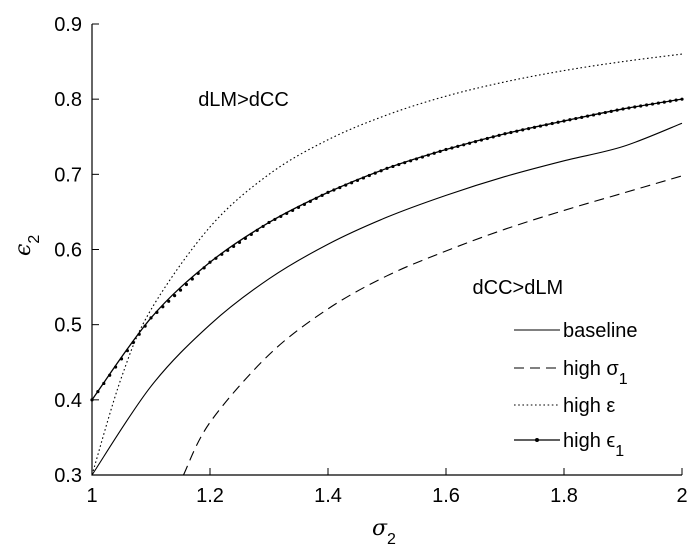  I want to click on y-tick-label: 0.7, so click(68, 175).